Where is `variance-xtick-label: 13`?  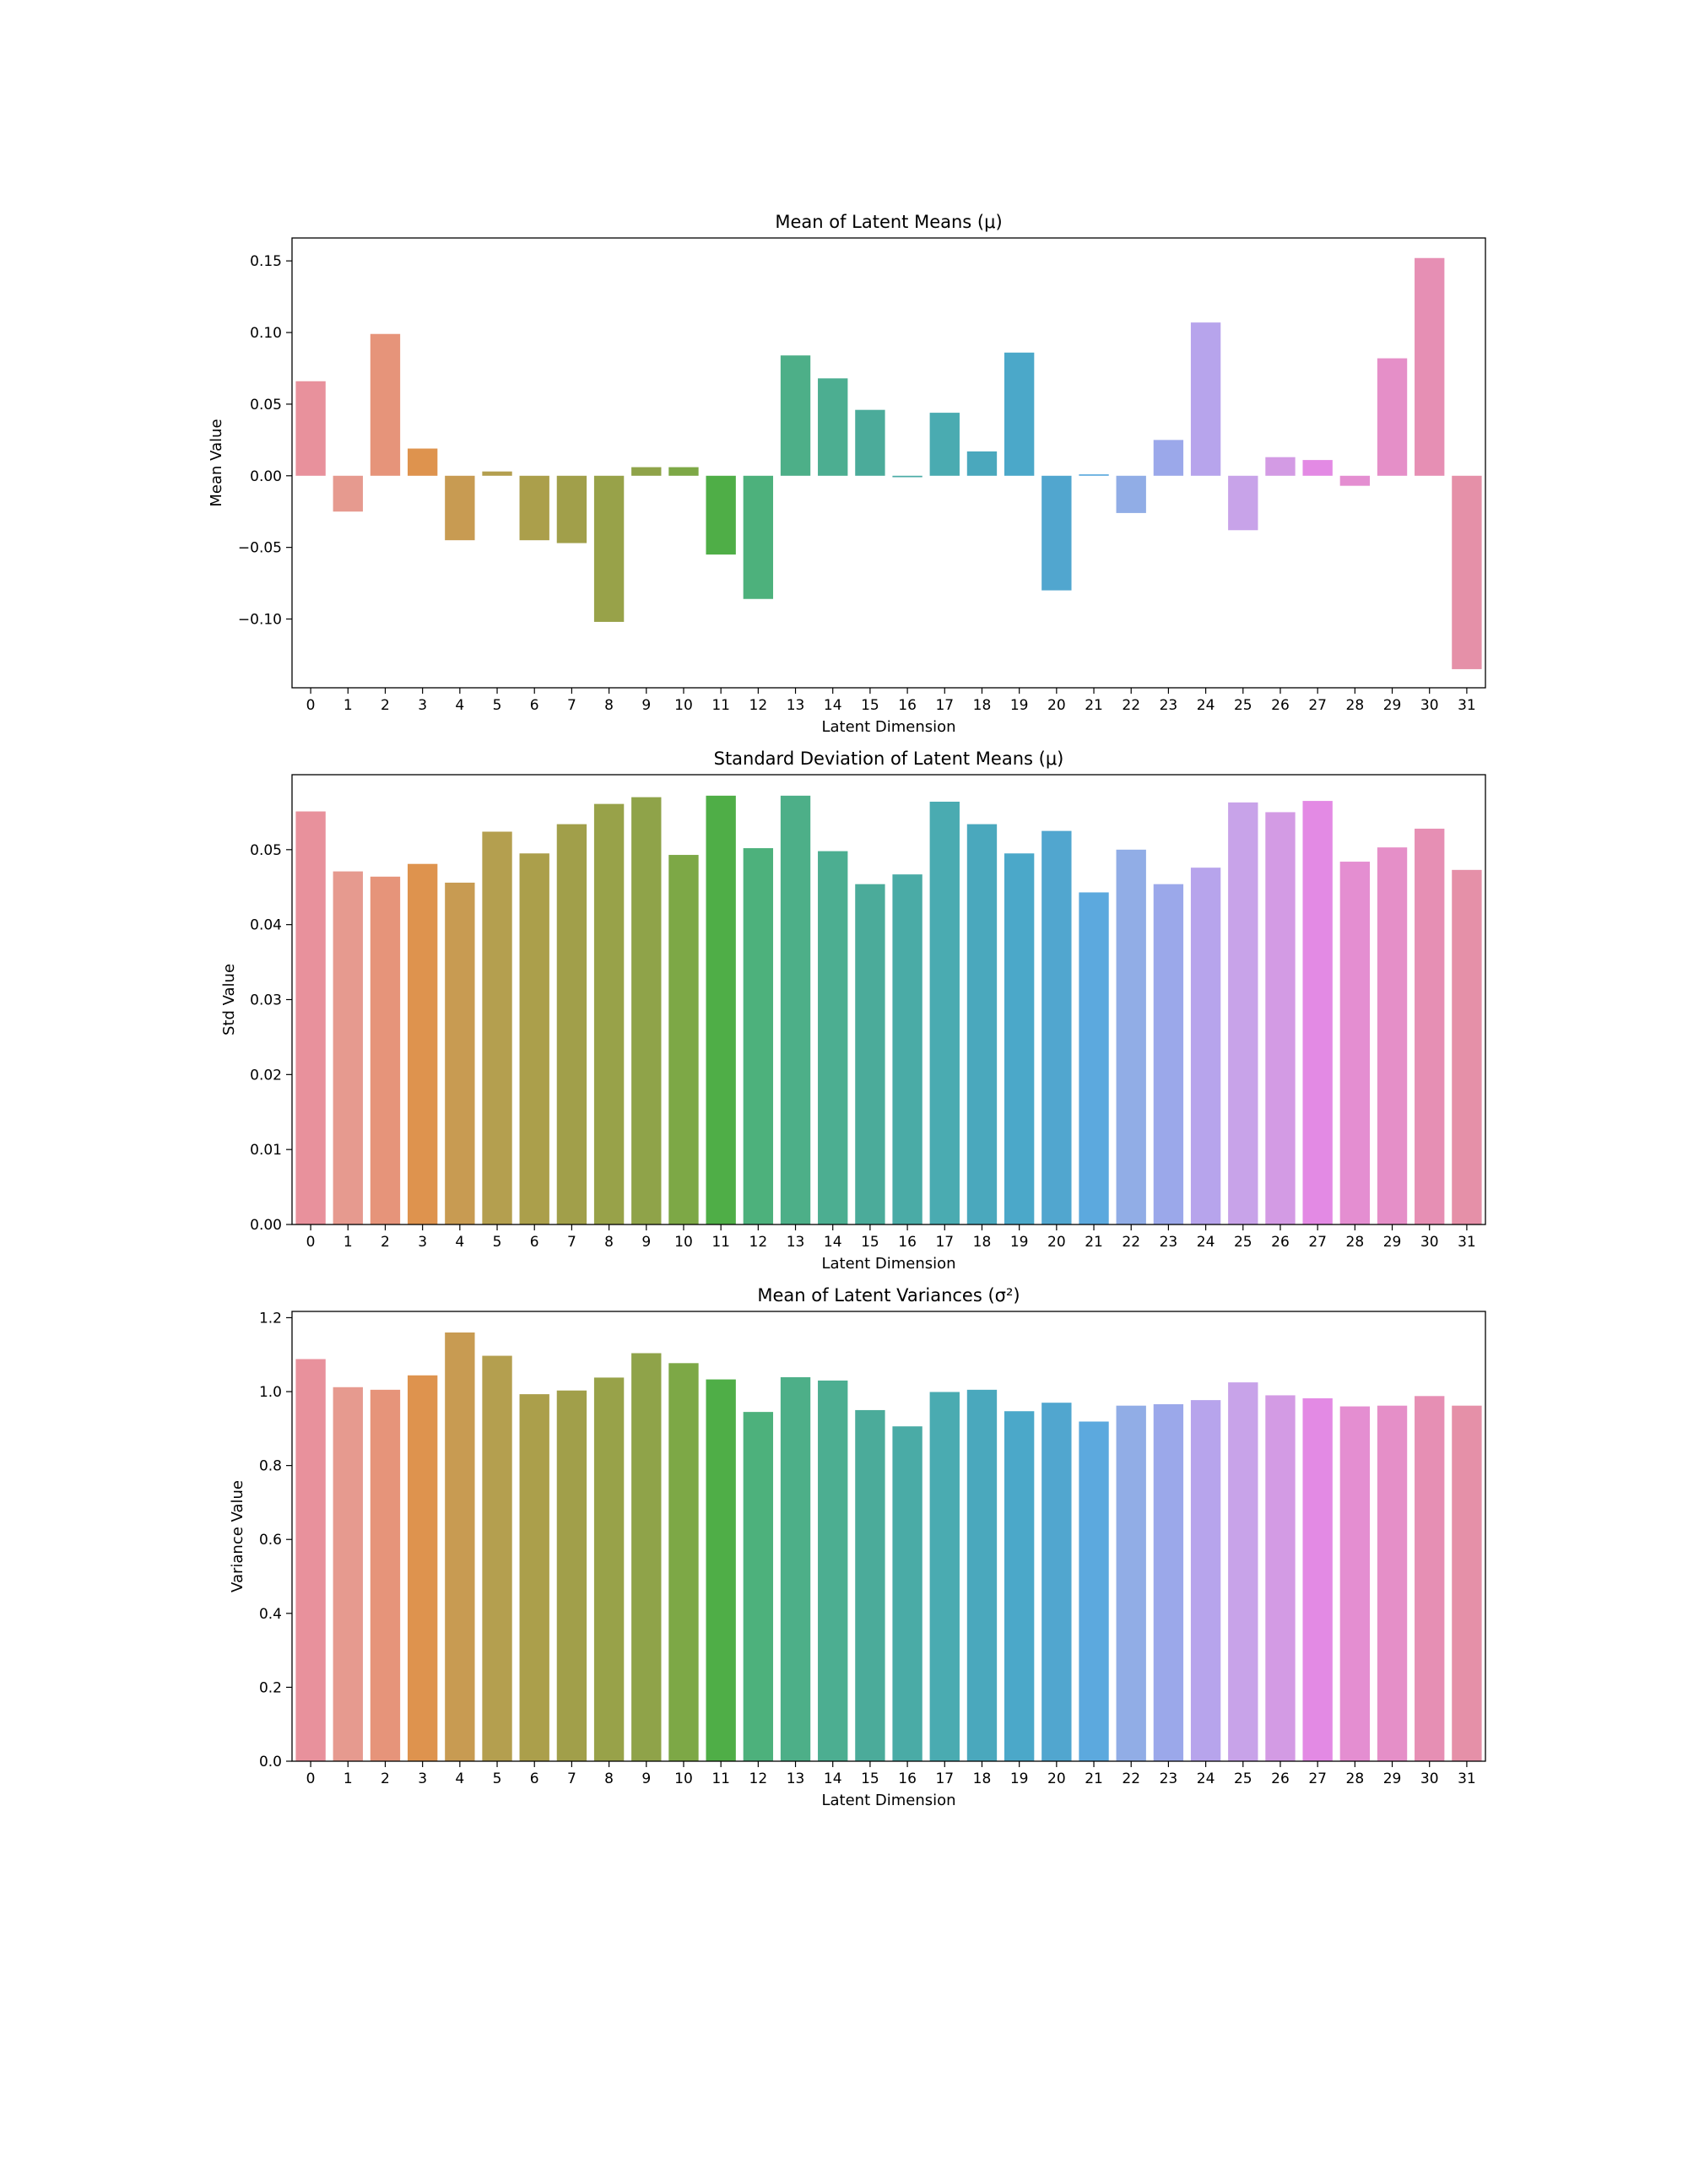
variance-xtick-label: 13 is located at coordinates (796, 1778).